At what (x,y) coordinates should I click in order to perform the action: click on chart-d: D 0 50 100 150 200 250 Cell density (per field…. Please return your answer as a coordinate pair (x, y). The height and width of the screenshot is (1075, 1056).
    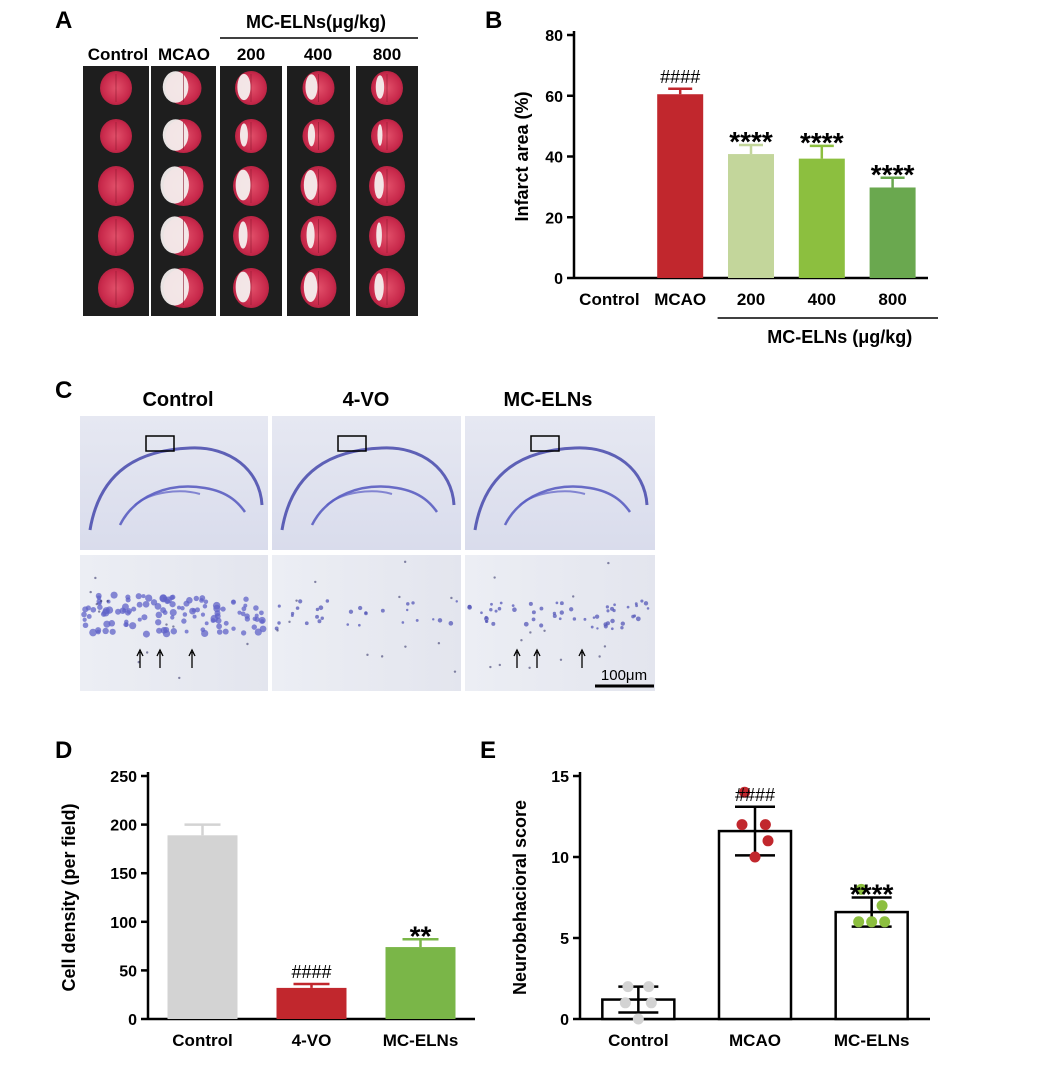
    Looking at the image, I should click on (265, 893).